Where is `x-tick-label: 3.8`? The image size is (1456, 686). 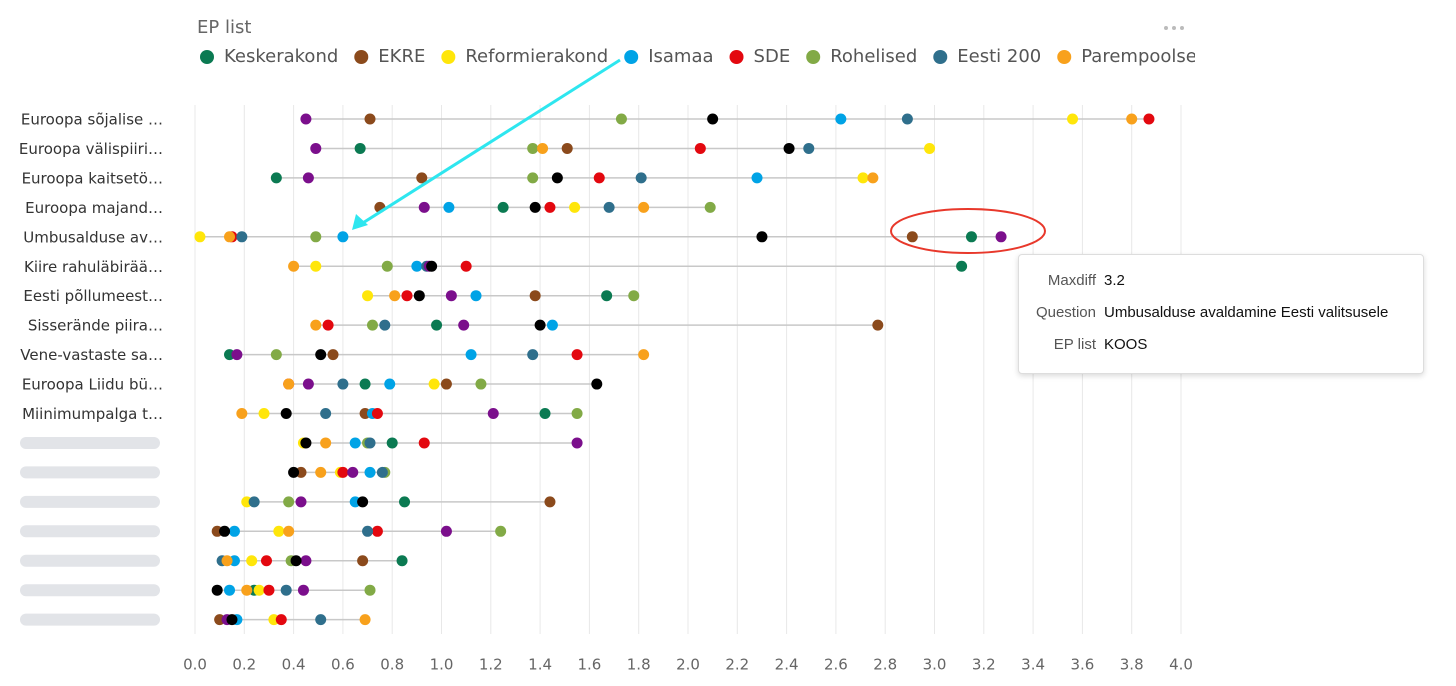 x-tick-label: 3.8 is located at coordinates (1132, 665).